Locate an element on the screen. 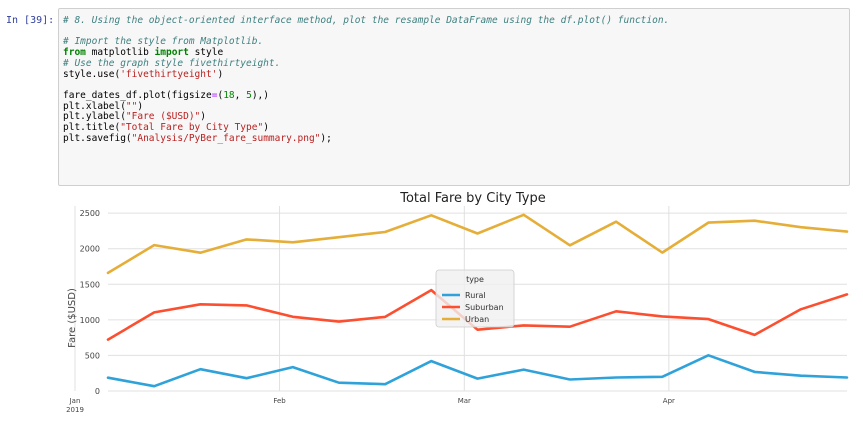 The height and width of the screenshot is (435, 863). code-number: 5 is located at coordinates (249, 95).